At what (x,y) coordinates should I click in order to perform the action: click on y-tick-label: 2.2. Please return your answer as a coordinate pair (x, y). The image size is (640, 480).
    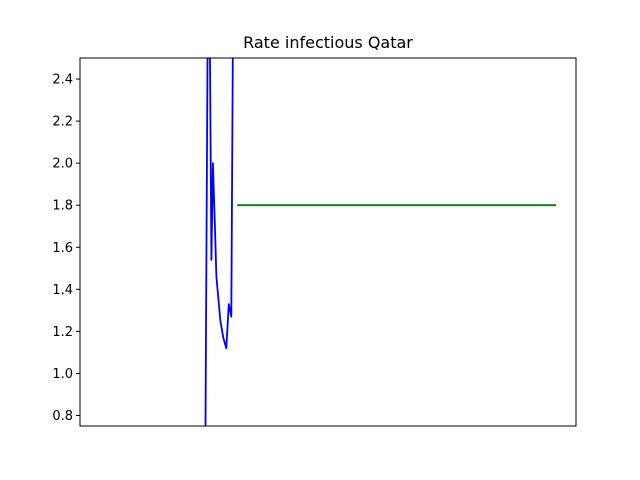
    Looking at the image, I should click on (62, 122).